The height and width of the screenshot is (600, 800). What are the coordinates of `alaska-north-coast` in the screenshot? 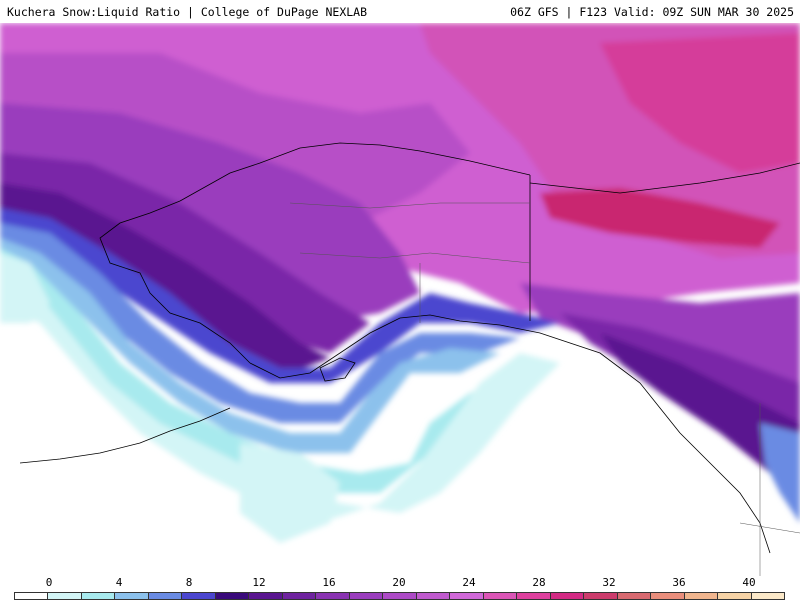 It's located at (355, 172).